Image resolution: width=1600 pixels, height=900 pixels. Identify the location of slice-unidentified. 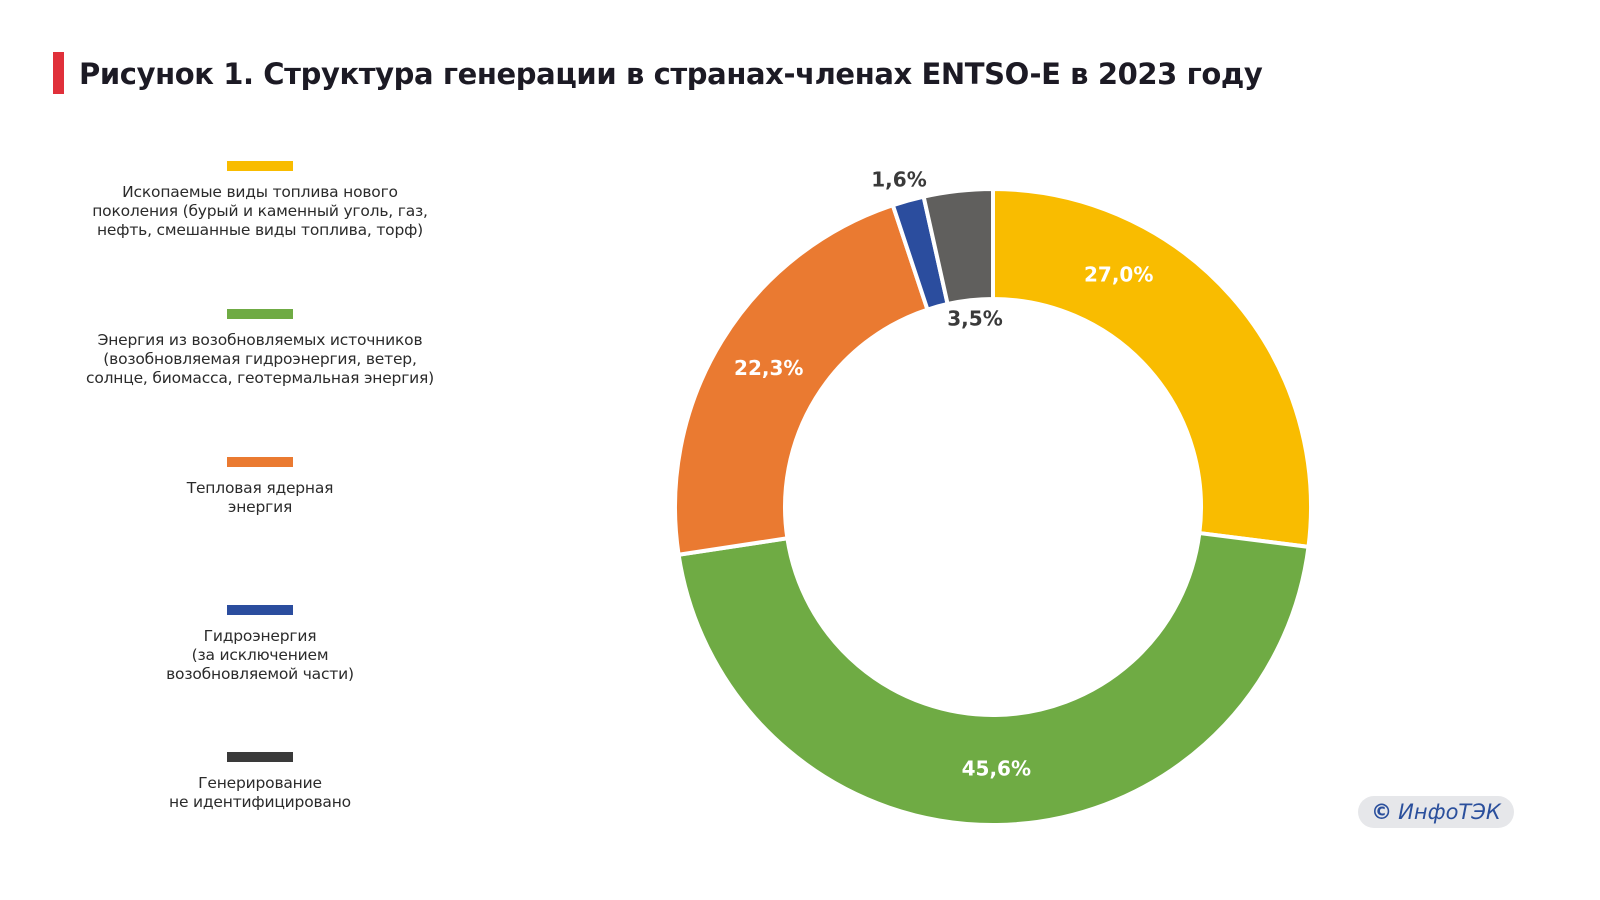
(958, 246).